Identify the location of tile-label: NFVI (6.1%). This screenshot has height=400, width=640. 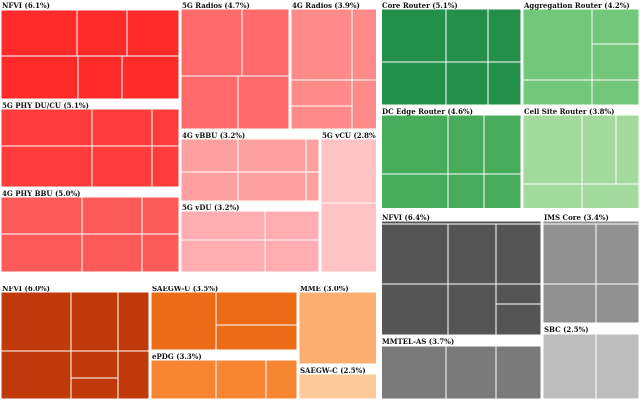
(26, 5).